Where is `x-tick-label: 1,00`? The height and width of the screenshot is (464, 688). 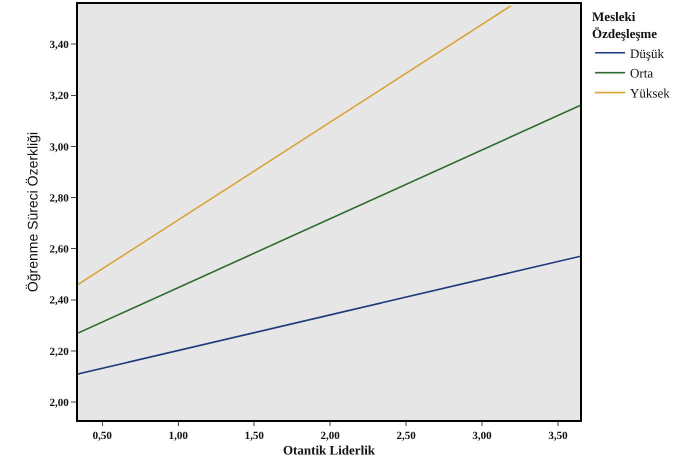 x-tick-label: 1,00 is located at coordinates (178, 436).